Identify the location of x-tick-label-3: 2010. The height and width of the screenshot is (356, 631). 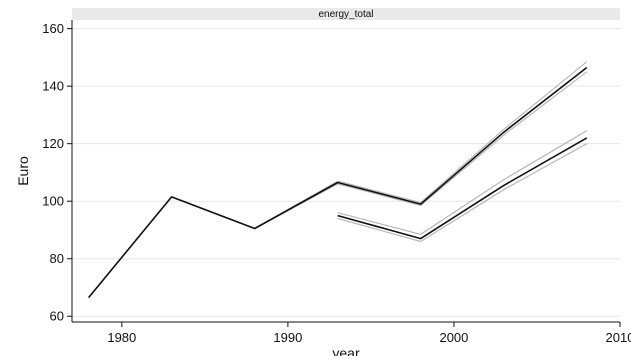
(618, 337).